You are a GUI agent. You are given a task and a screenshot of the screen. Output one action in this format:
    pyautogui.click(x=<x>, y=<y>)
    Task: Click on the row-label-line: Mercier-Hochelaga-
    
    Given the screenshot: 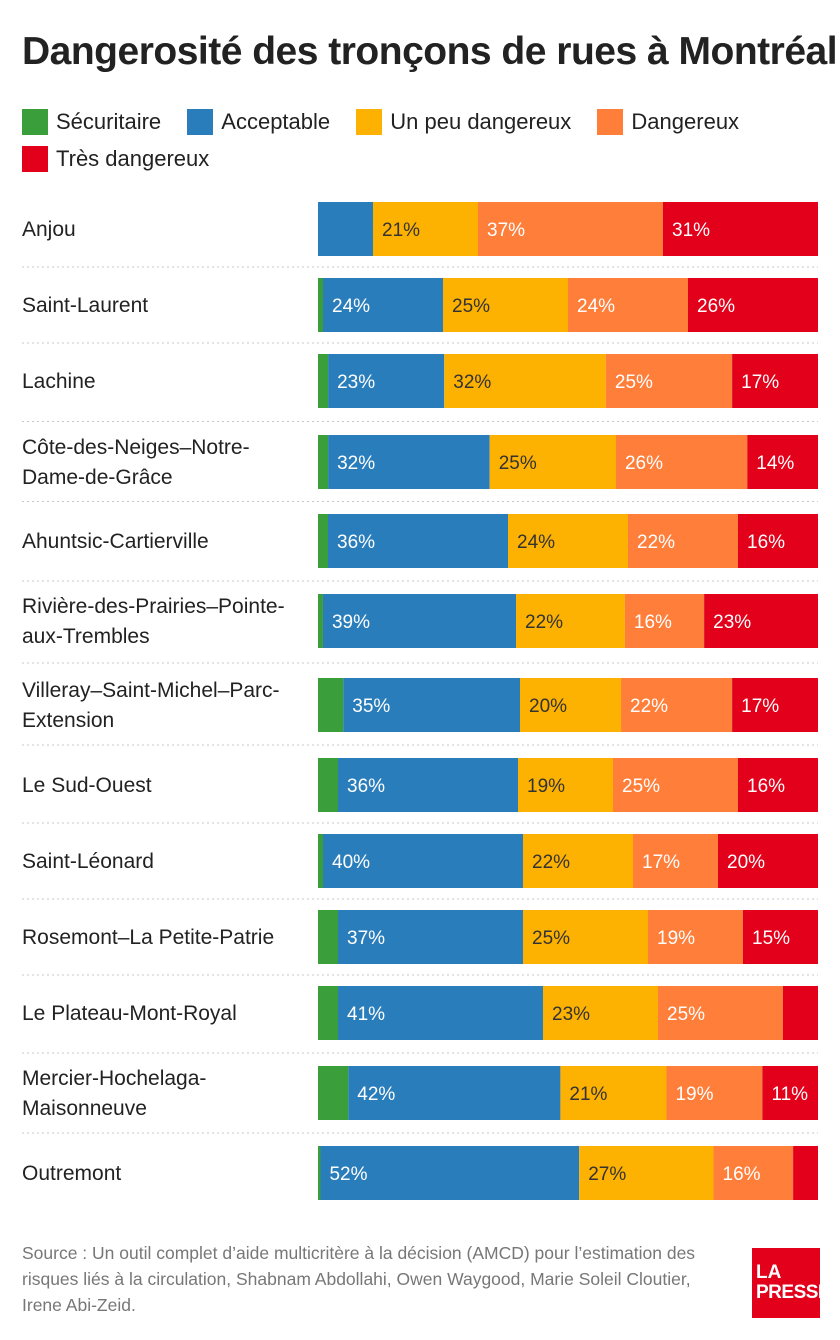 What is the action you would take?
    pyautogui.click(x=114, y=1078)
    